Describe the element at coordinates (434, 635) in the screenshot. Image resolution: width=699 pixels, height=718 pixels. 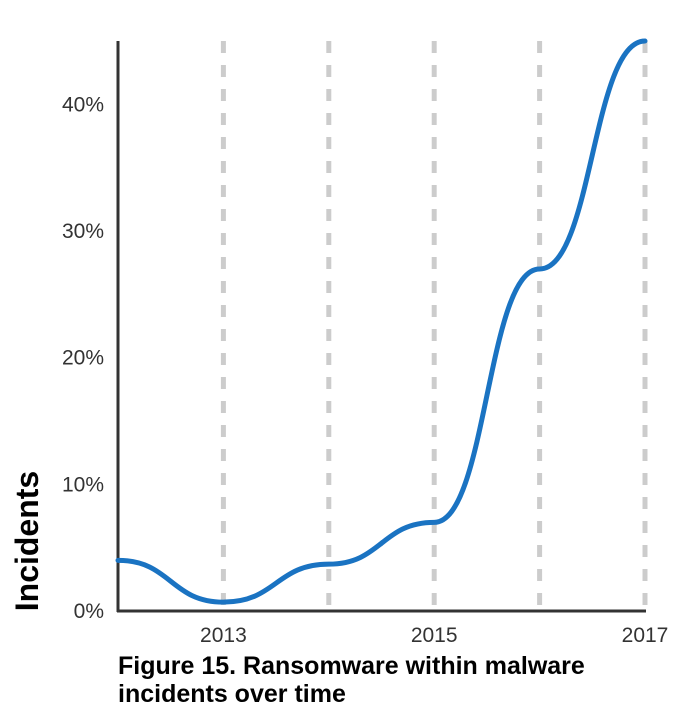
I see `x-tick-label: 2015` at that location.